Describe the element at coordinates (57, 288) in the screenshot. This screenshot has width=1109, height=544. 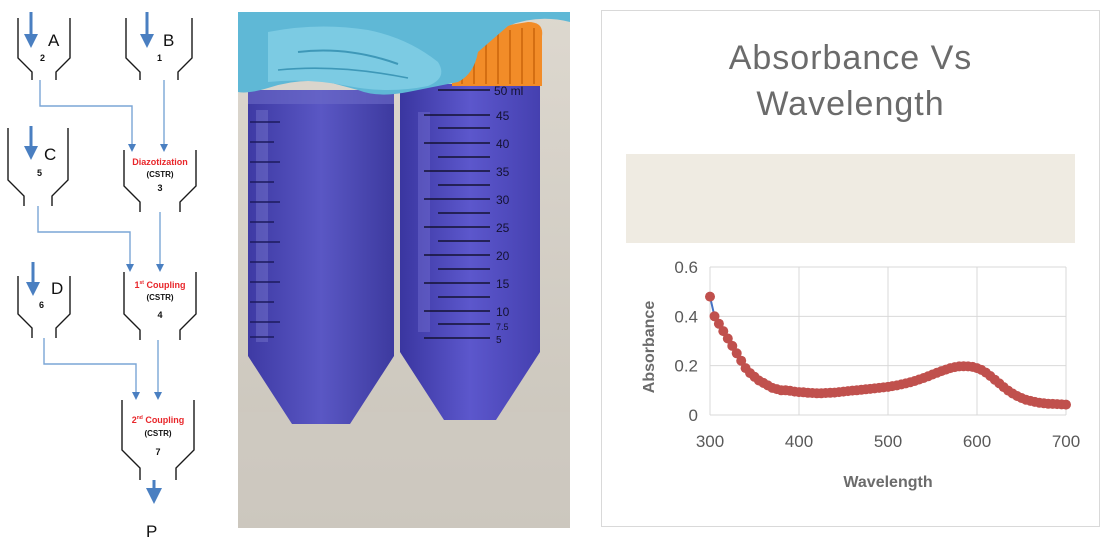
I see `feed-d-letter: D` at that location.